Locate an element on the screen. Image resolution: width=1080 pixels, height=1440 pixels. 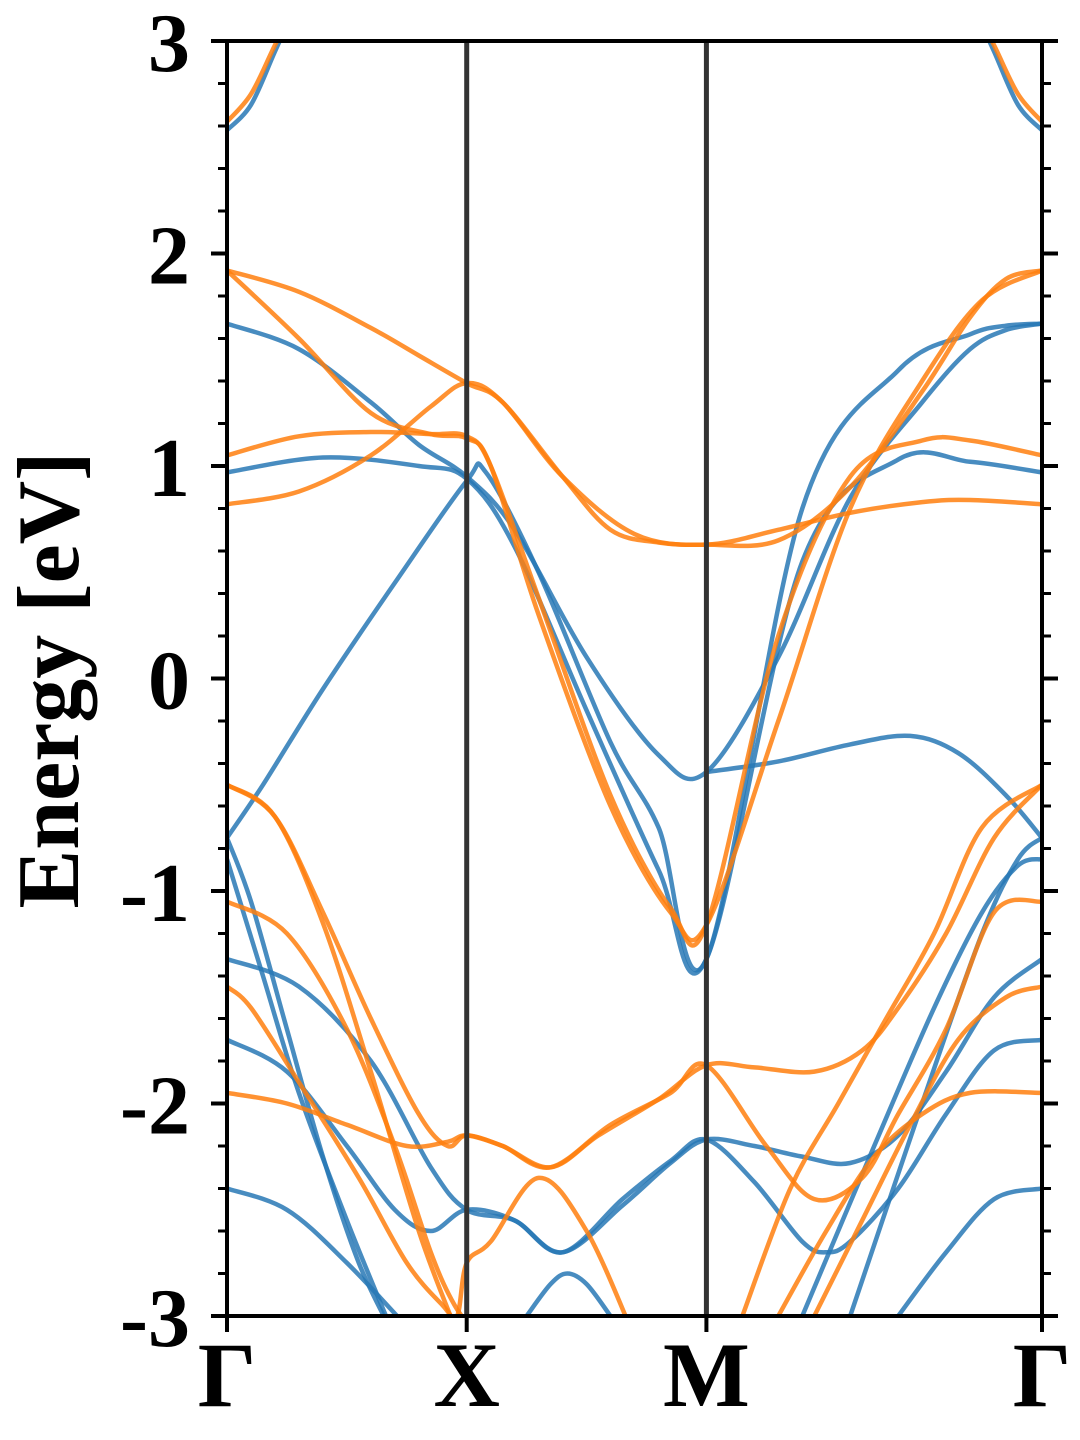
y-tick-label-5: 2 is located at coordinates (169, 256).